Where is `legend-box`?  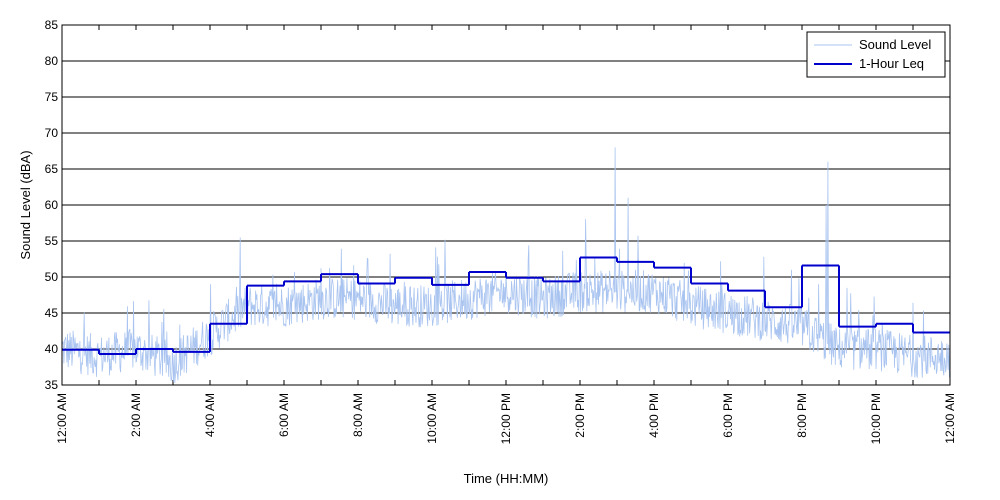
legend-box is located at coordinates (876, 54).